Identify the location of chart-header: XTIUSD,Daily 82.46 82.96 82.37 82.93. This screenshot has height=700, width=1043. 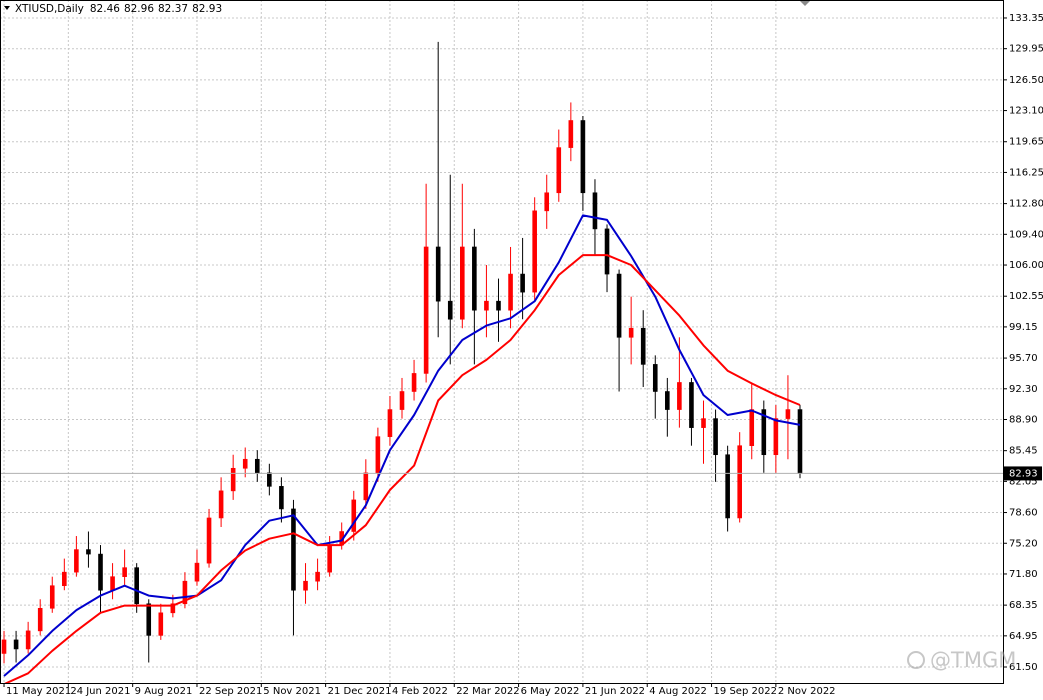
(118, 9).